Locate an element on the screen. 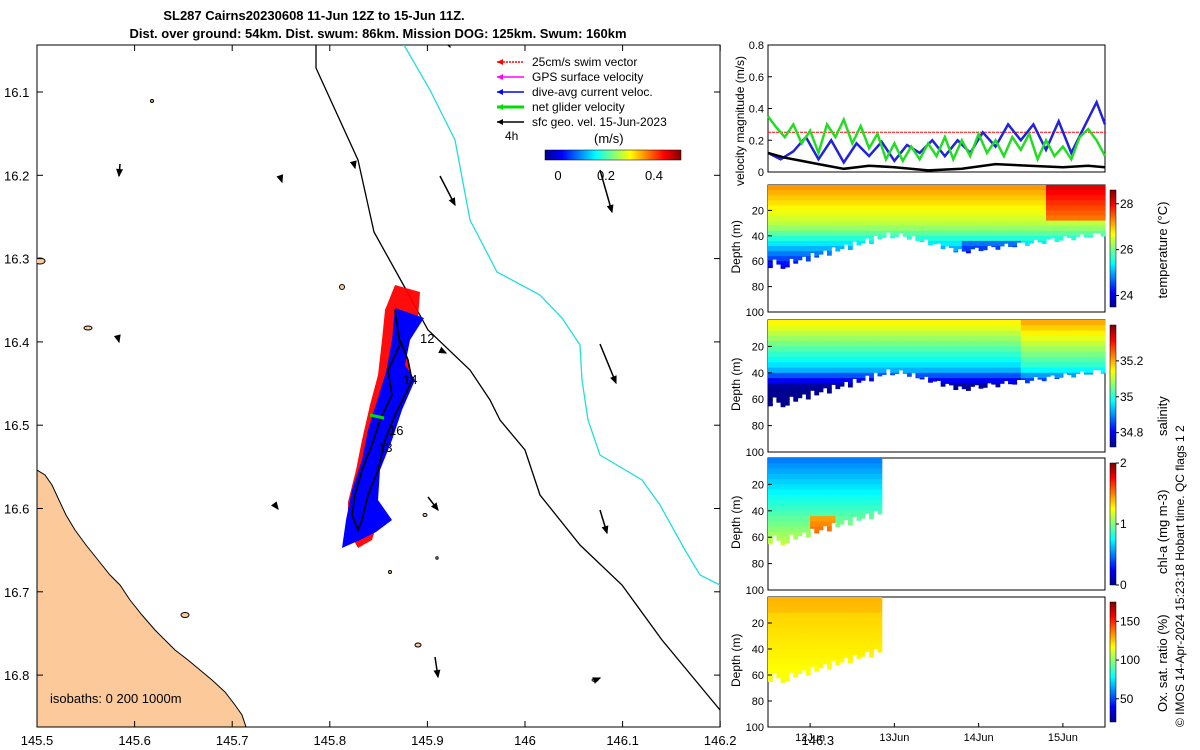  lon-tick-label: 146.3 is located at coordinates (818, 740).